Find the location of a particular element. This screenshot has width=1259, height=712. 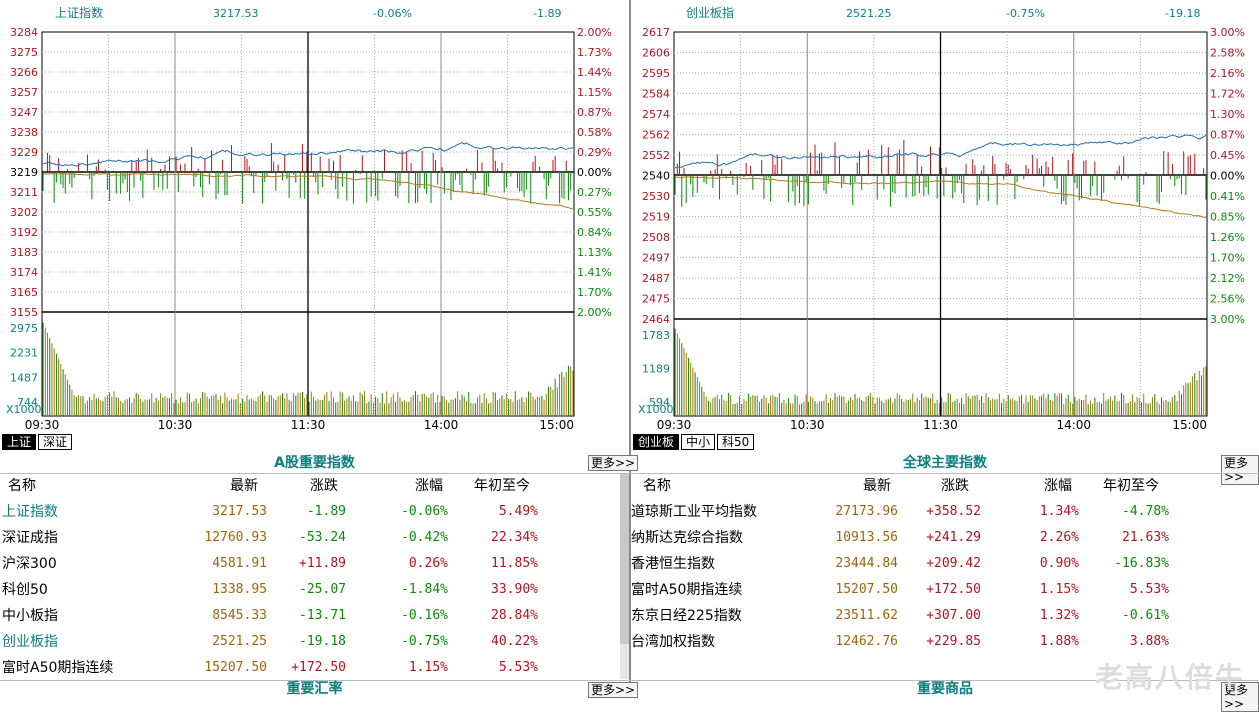

table-row: 香港恒生指数 23444.84 +209.42 0.90% -16.83% is located at coordinates (945, 564).